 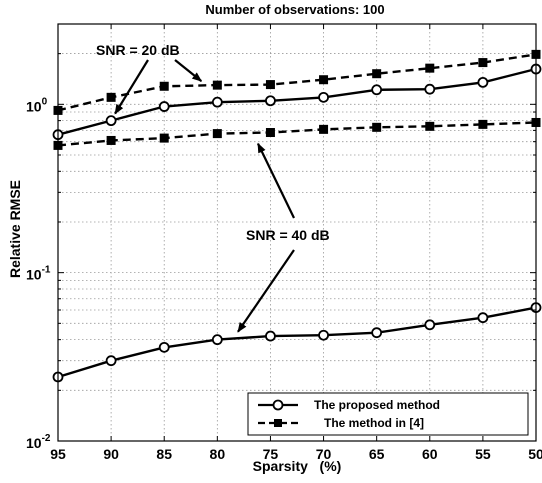 I want to click on y-tick-exponent: 0, so click(x=45, y=101).